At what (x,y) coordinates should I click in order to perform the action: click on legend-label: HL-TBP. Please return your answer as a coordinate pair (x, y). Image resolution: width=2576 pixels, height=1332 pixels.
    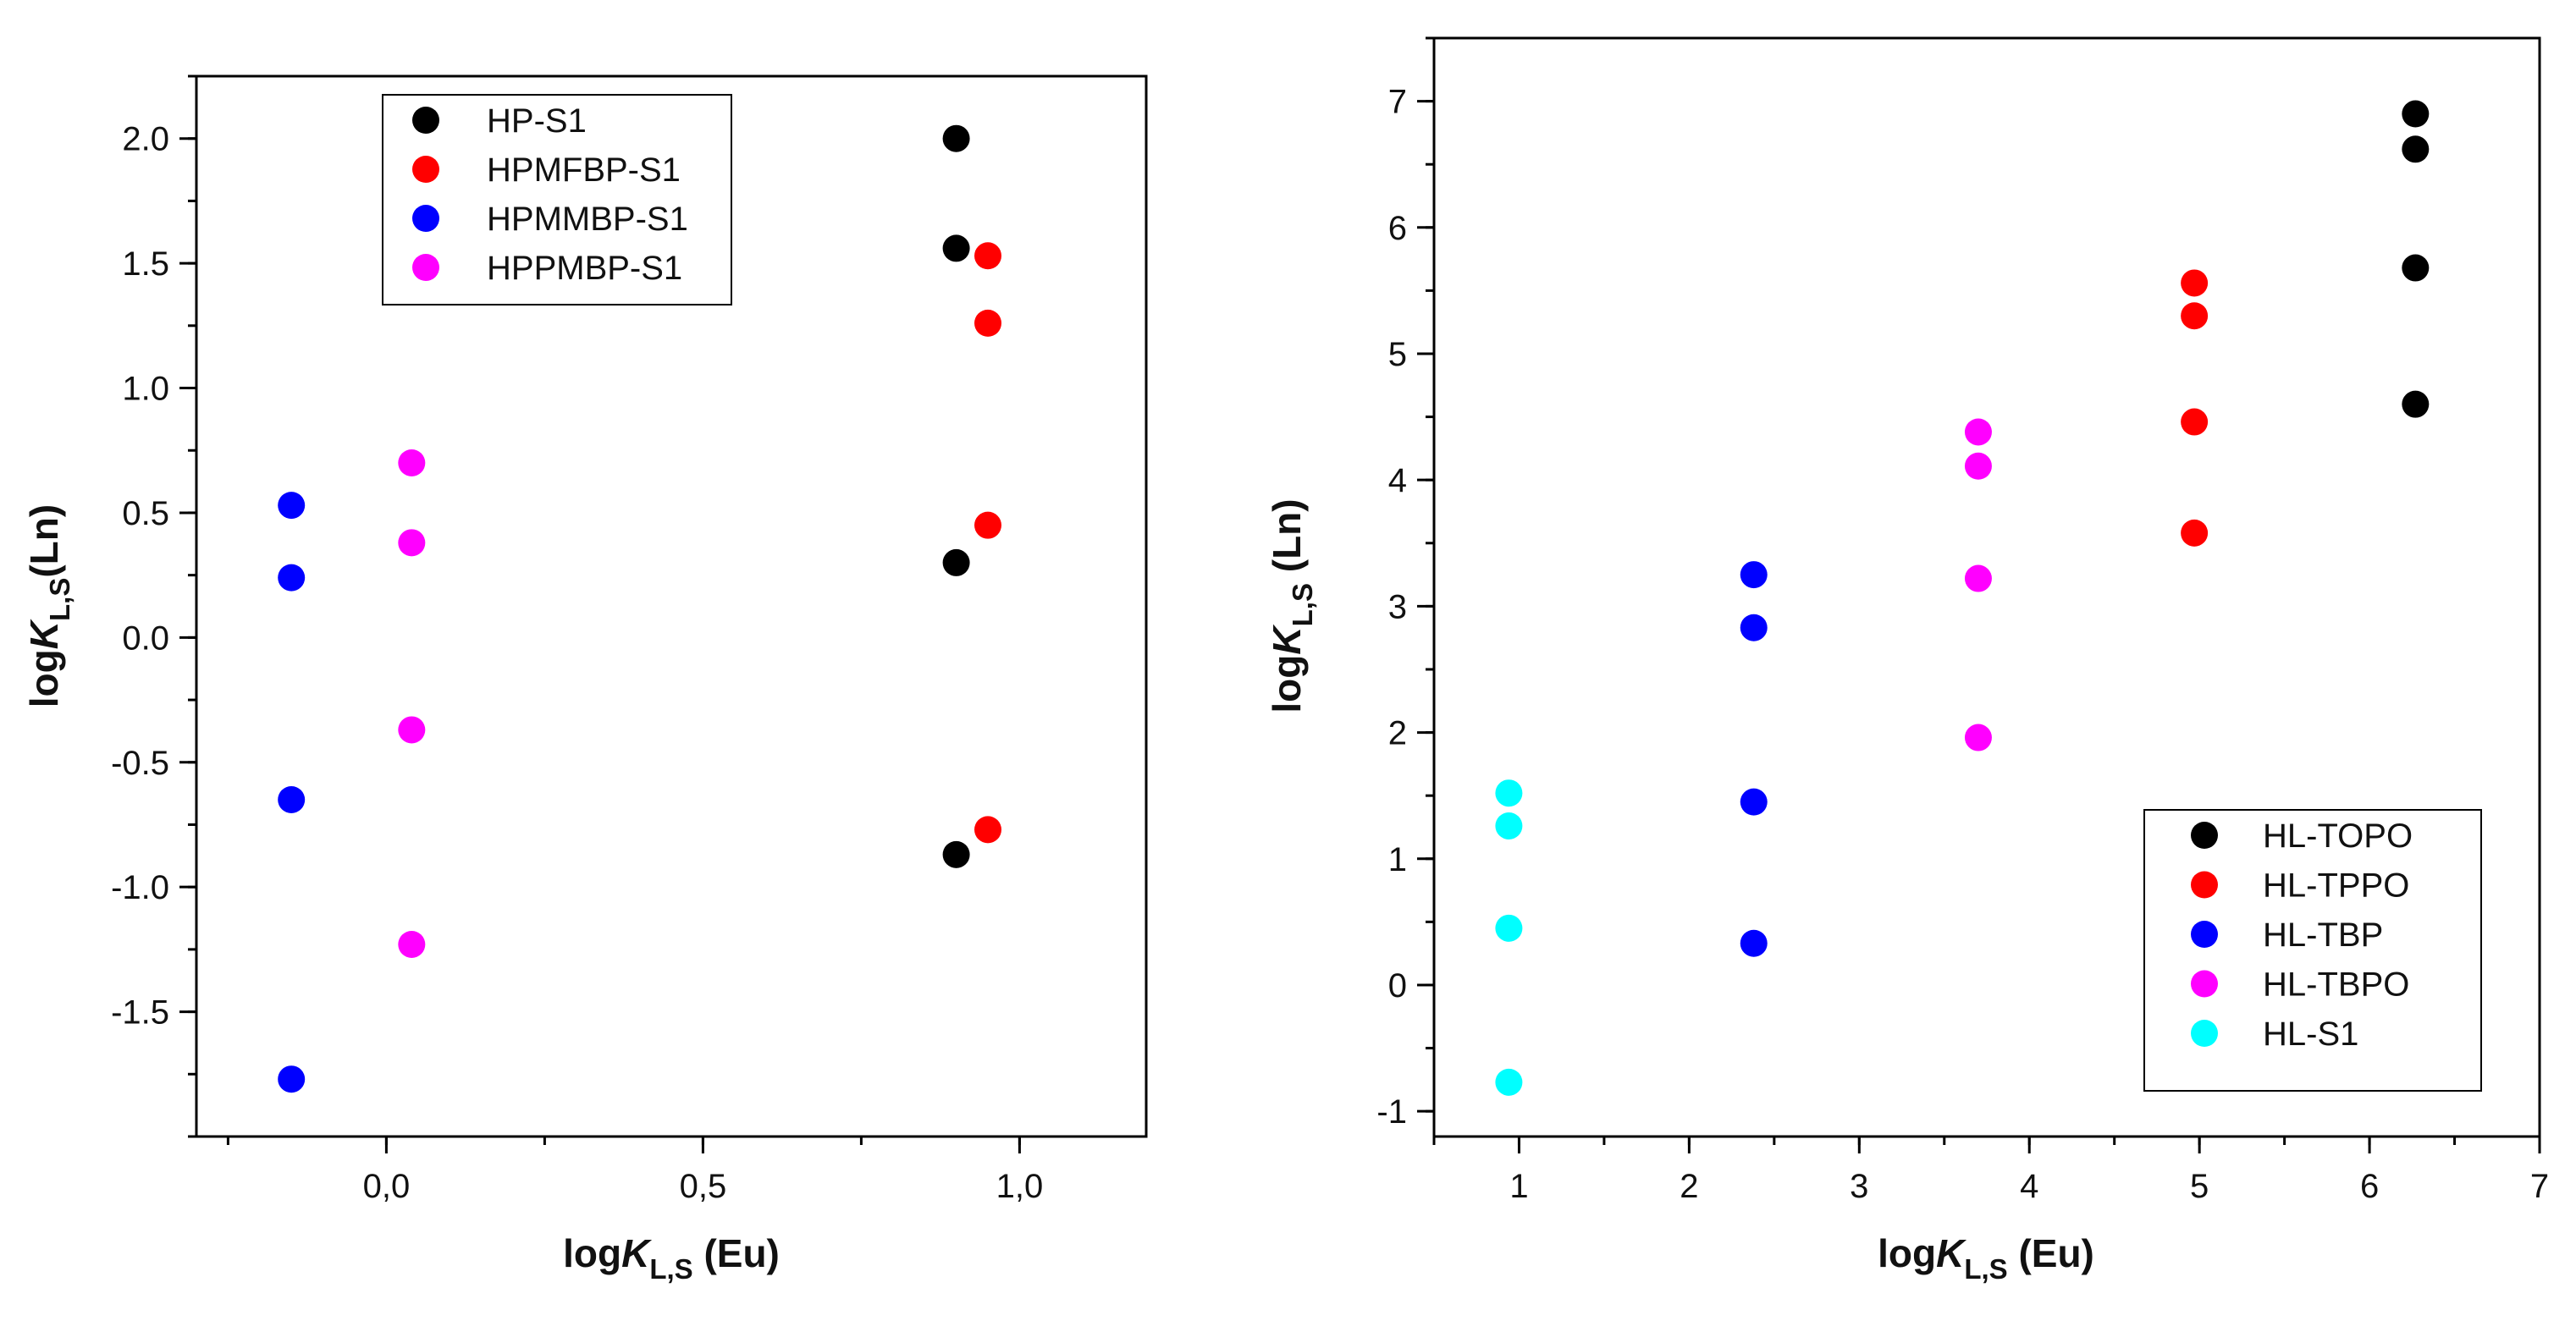
    Looking at the image, I should click on (2323, 935).